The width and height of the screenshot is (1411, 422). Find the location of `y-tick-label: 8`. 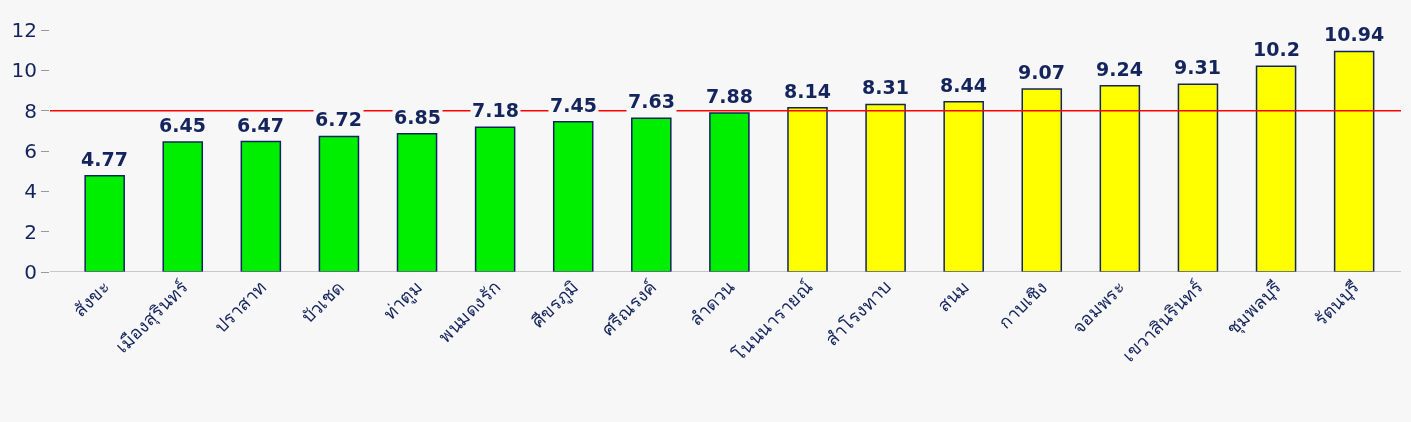

y-tick-label: 8 is located at coordinates (30, 110).